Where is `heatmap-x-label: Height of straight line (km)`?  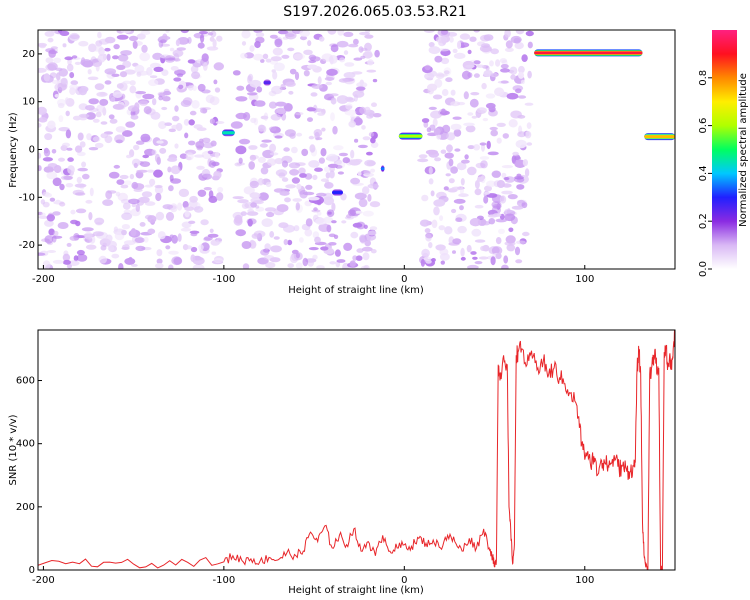 heatmap-x-label: Height of straight line (km) is located at coordinates (356, 290).